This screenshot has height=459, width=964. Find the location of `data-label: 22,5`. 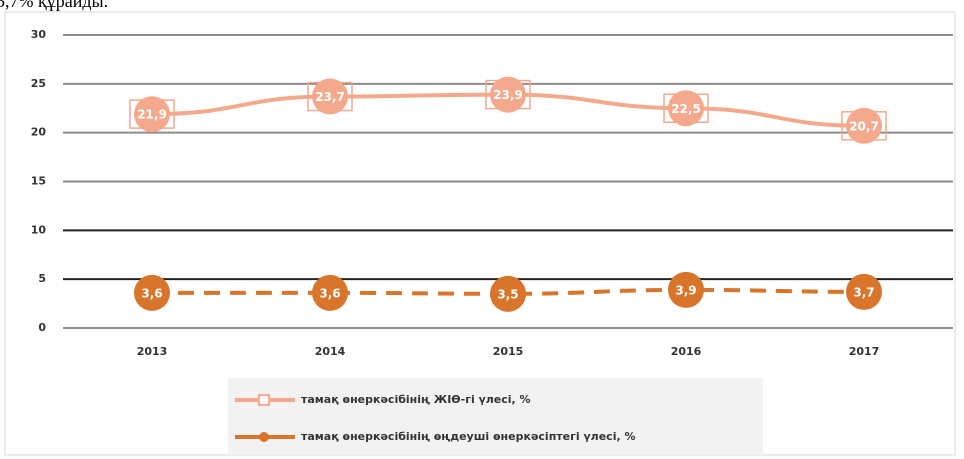

data-label: 22,5 is located at coordinates (686, 109).